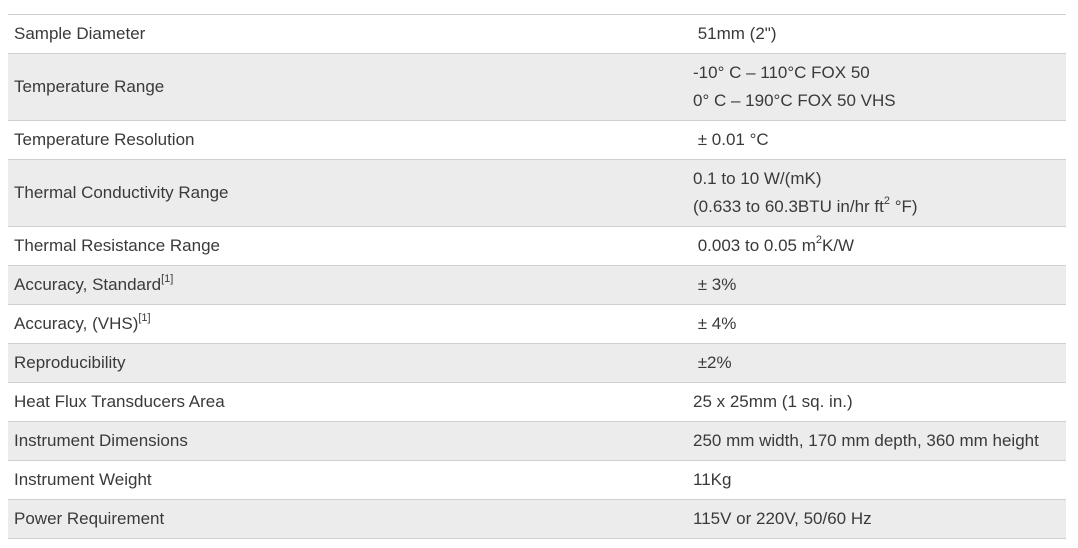 Image resolution: width=1078 pixels, height=548 pixels. I want to click on row-label: Temperature Range, so click(346, 87).